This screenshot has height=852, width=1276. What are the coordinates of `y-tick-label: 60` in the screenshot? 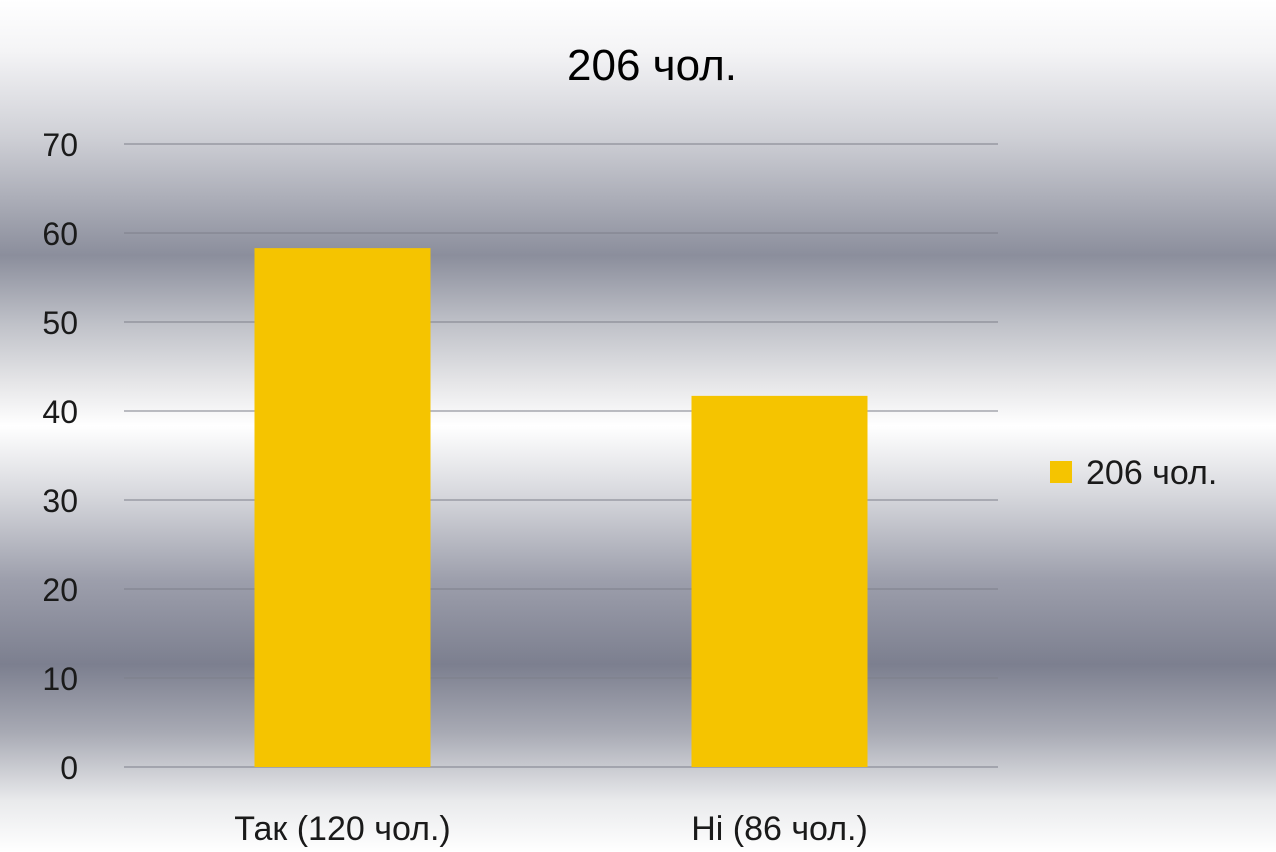 It's located at (60, 234).